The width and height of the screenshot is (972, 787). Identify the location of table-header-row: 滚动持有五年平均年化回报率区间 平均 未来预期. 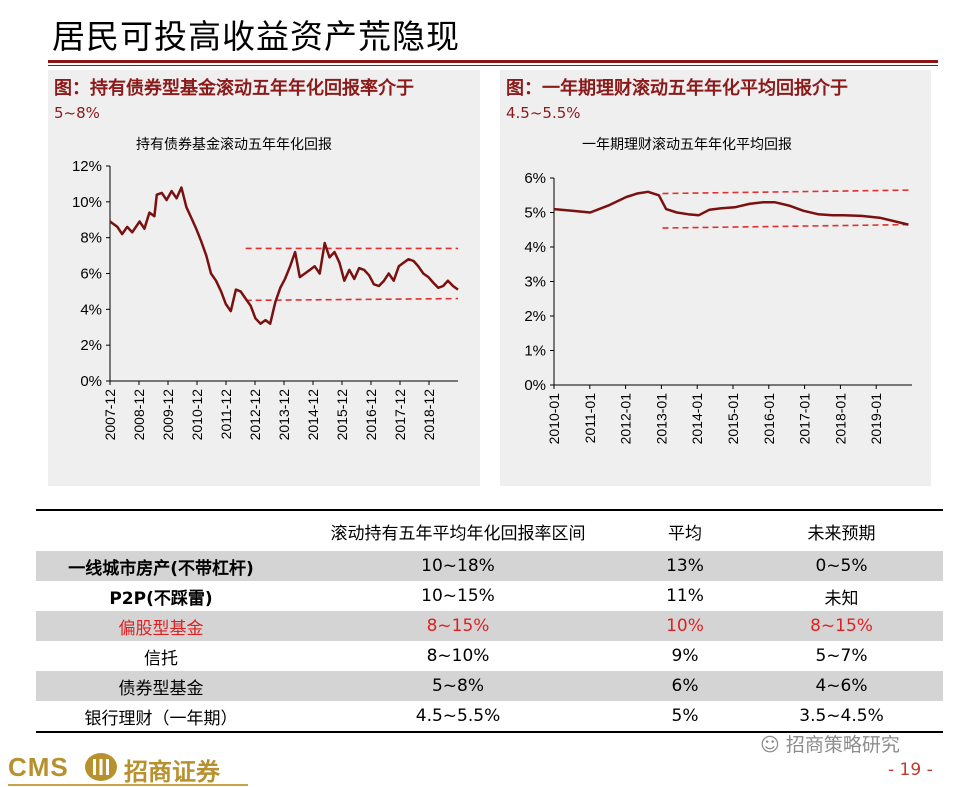
(489, 530).